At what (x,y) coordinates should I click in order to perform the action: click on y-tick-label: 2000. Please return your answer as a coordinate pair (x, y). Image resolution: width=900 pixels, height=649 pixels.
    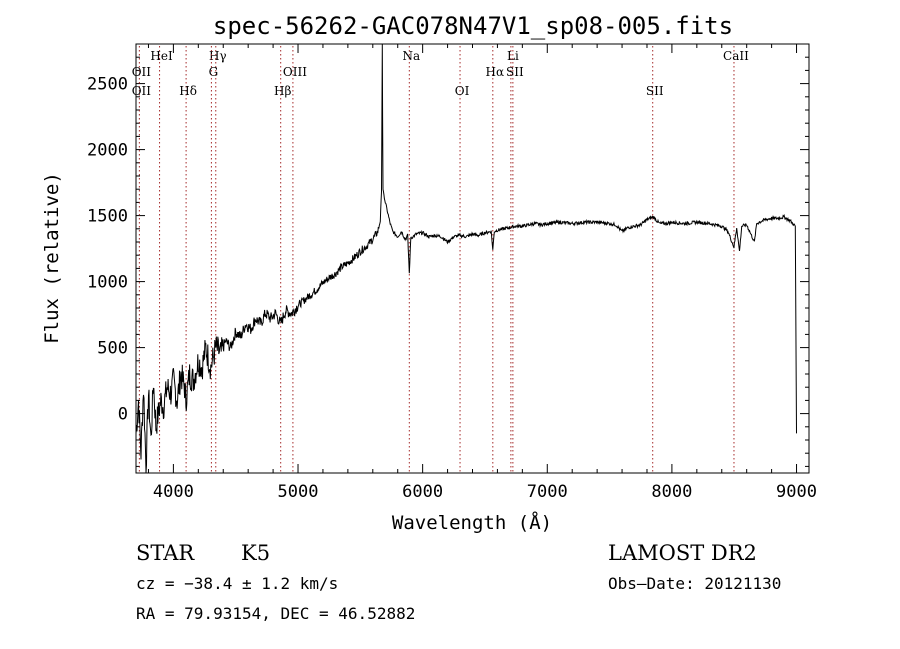
    Looking at the image, I should click on (107, 151).